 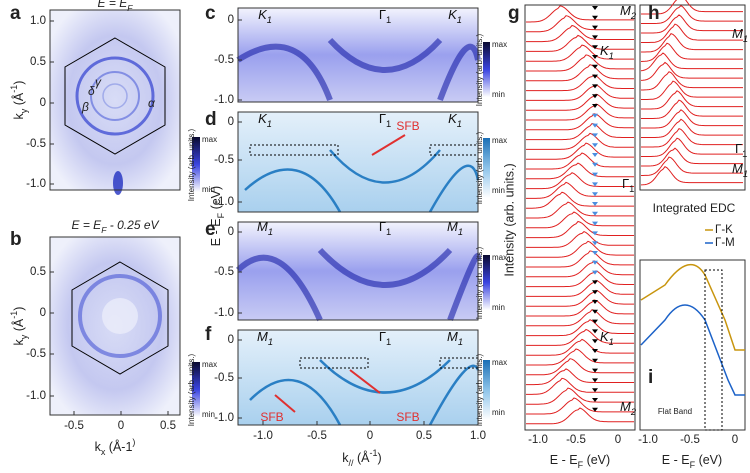 I want to click on map-title-part: E = E, so click(x=113, y=5).